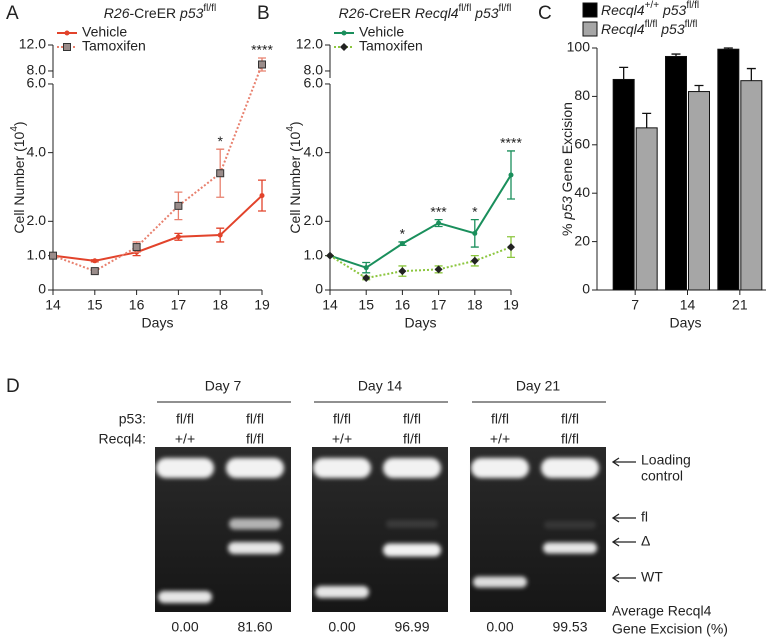 The image size is (768, 639). Describe the element at coordinates (13, 386) in the screenshot. I see `panel-letter: D` at that location.